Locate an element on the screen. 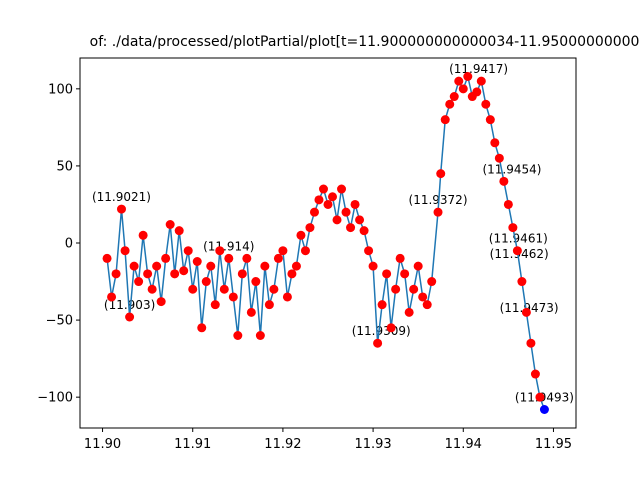 The image size is (640, 480). x-tick-label: 11.94 is located at coordinates (463, 444).